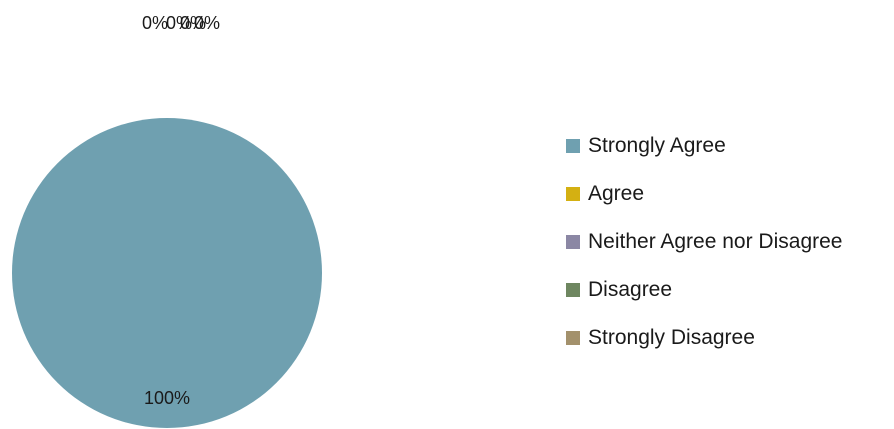 This screenshot has height=429, width=894. Describe the element at coordinates (704, 194) in the screenshot. I see `legend-item-agree: Agree` at that location.